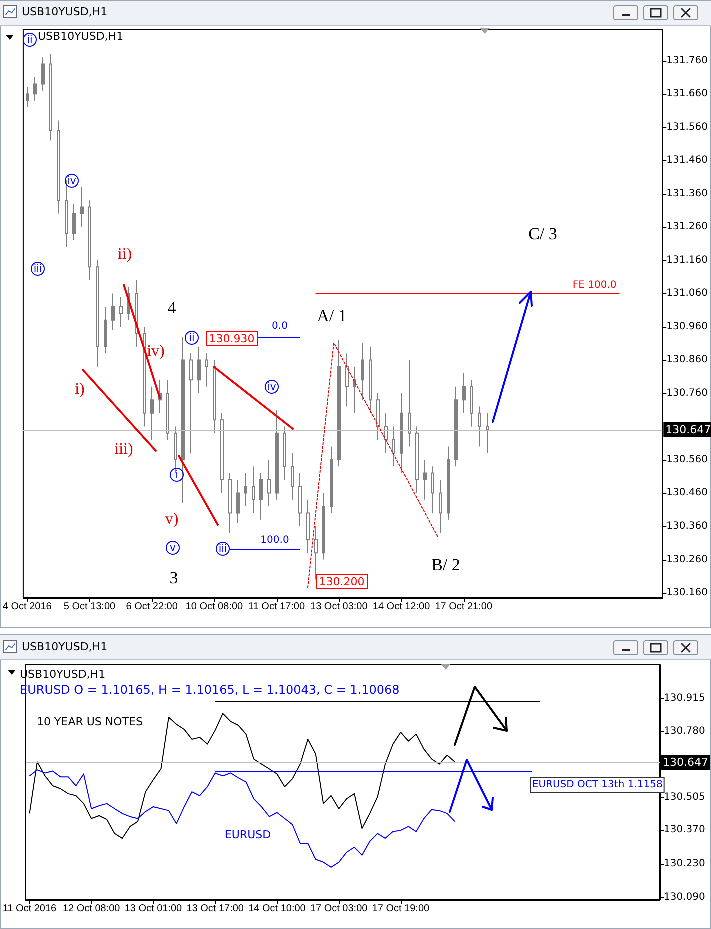 This screenshot has width=711, height=929. I want to click on annotation: 100.0, so click(275, 540).